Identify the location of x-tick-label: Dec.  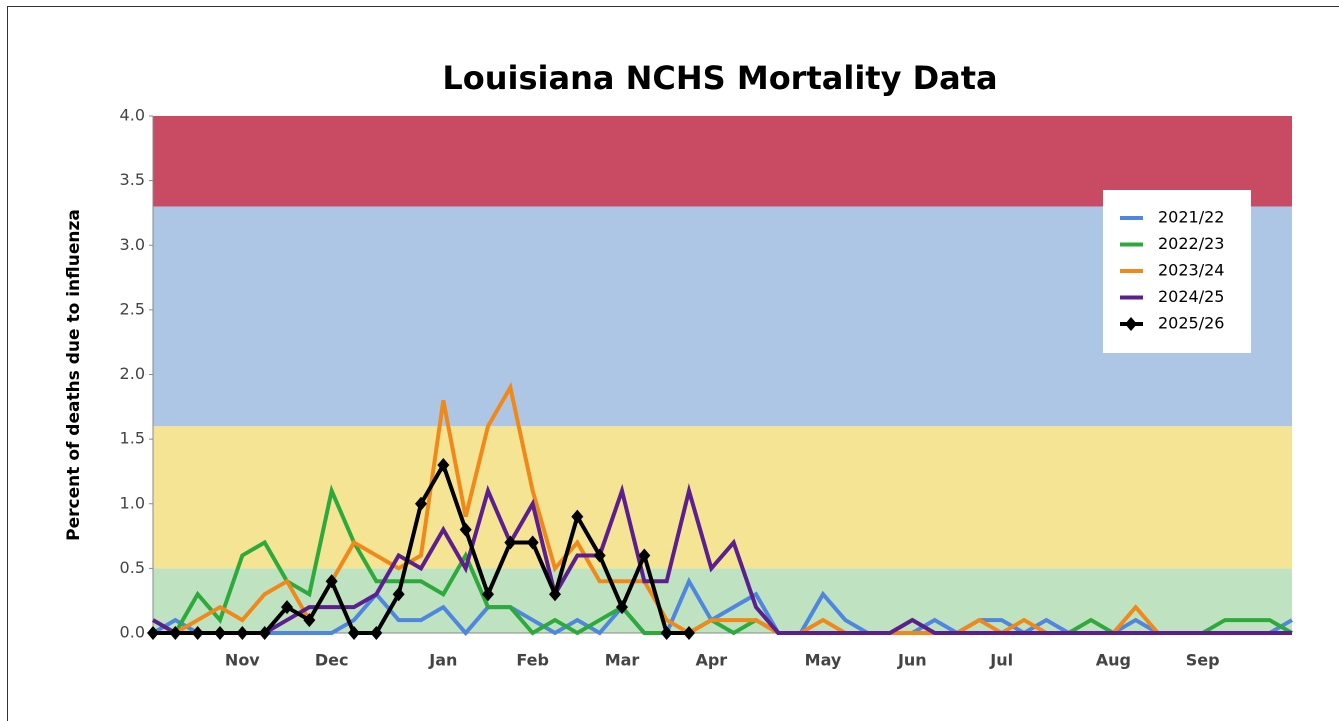
(332, 660).